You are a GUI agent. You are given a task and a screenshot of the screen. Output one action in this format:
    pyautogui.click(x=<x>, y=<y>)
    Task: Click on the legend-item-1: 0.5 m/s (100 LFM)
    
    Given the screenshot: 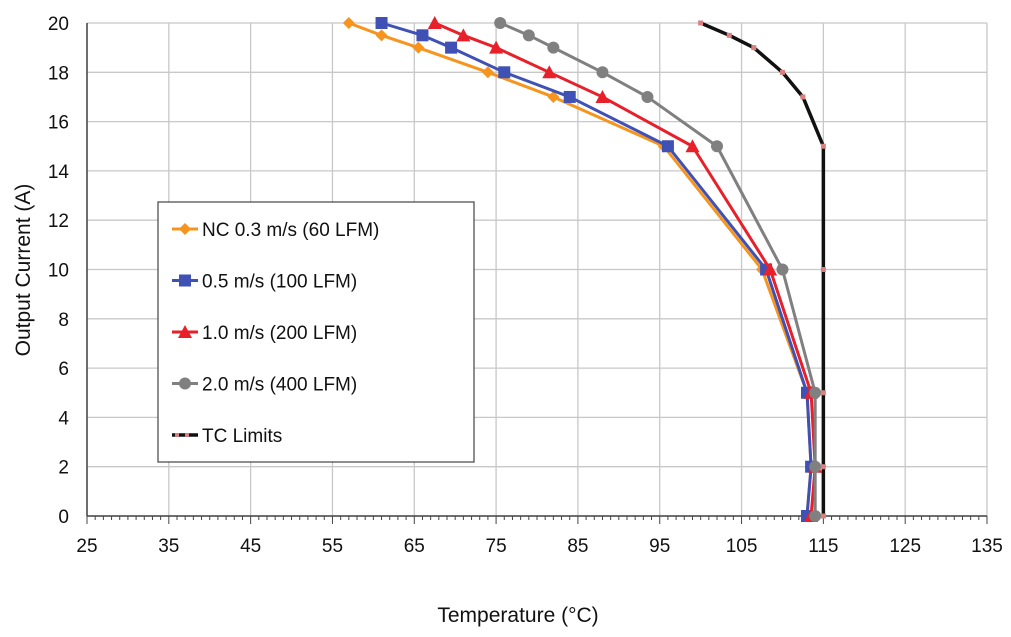 What is the action you would take?
    pyautogui.click(x=264, y=282)
    